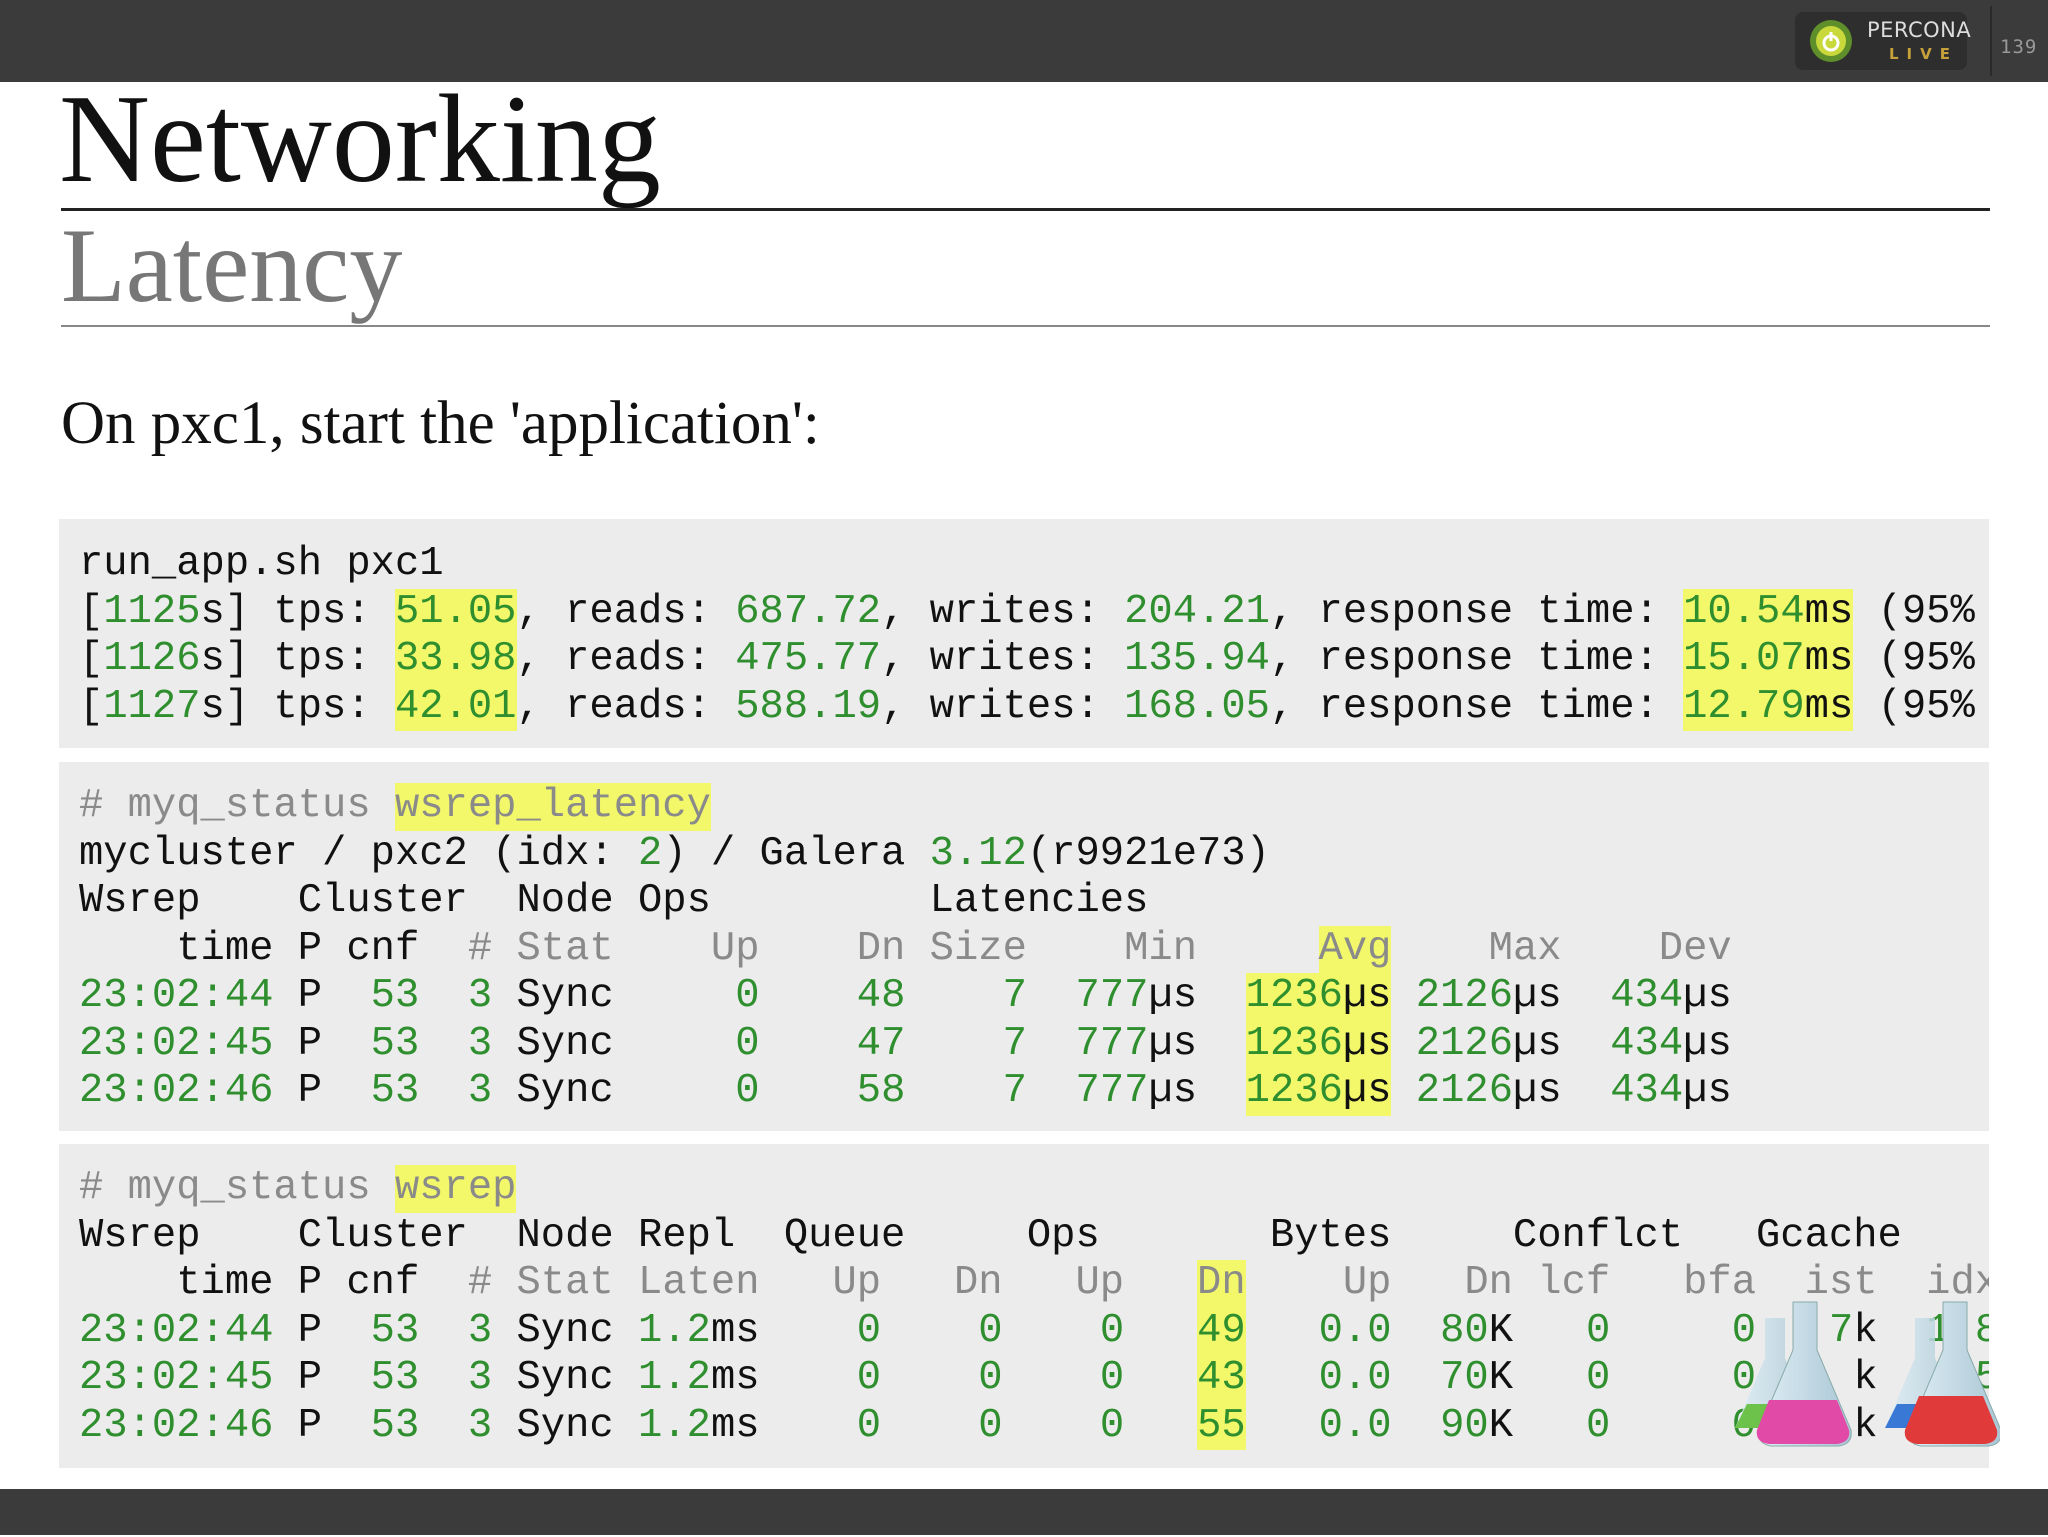  Describe the element at coordinates (261, 564) in the screenshot. I see `code-text: run_app.sh pxc1` at that location.